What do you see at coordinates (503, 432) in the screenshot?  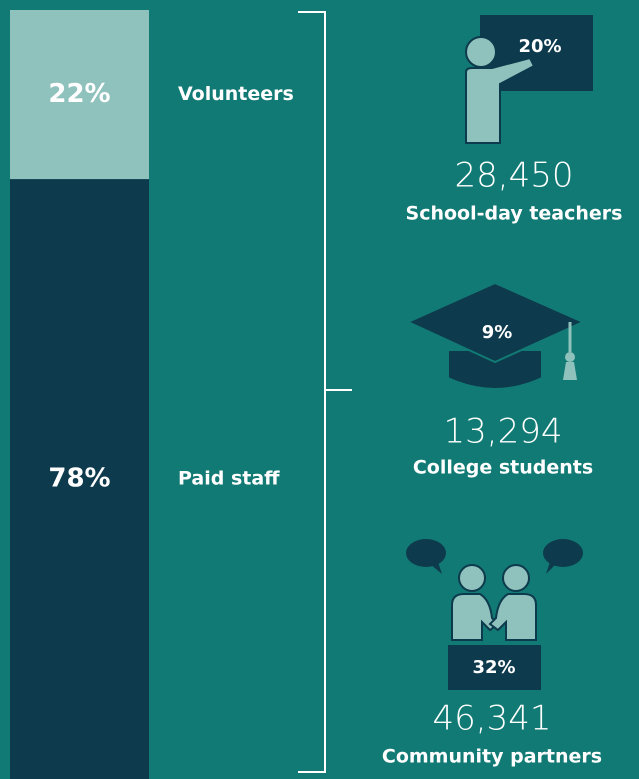 I see `count: 13,294` at bounding box center [503, 432].